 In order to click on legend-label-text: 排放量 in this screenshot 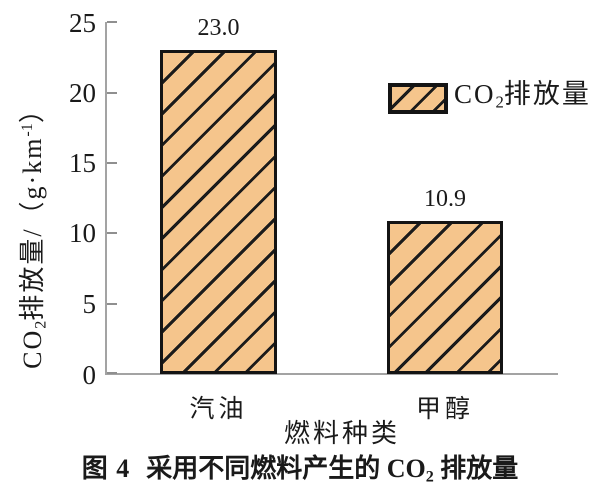, I will do `click(547, 93)`.